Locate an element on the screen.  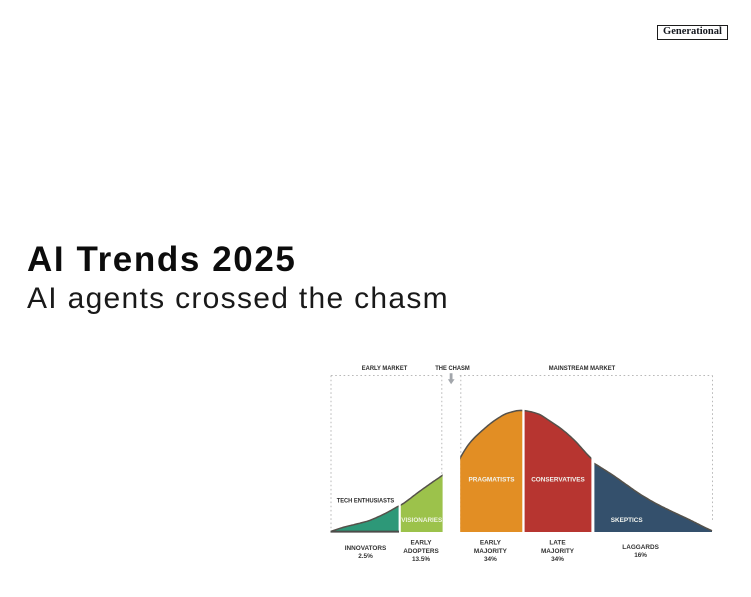
svg-text: EARLY MARKET is located at coordinates (385, 368).